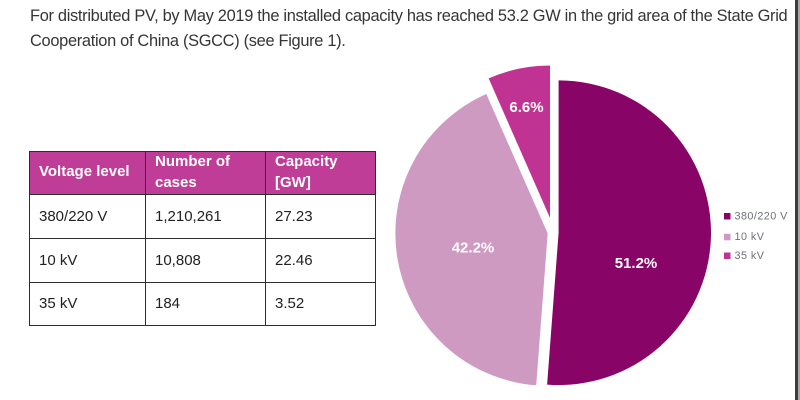 The image size is (800, 400). Describe the element at coordinates (762, 216) in the screenshot. I see `svg-text: 380/220 V` at that location.